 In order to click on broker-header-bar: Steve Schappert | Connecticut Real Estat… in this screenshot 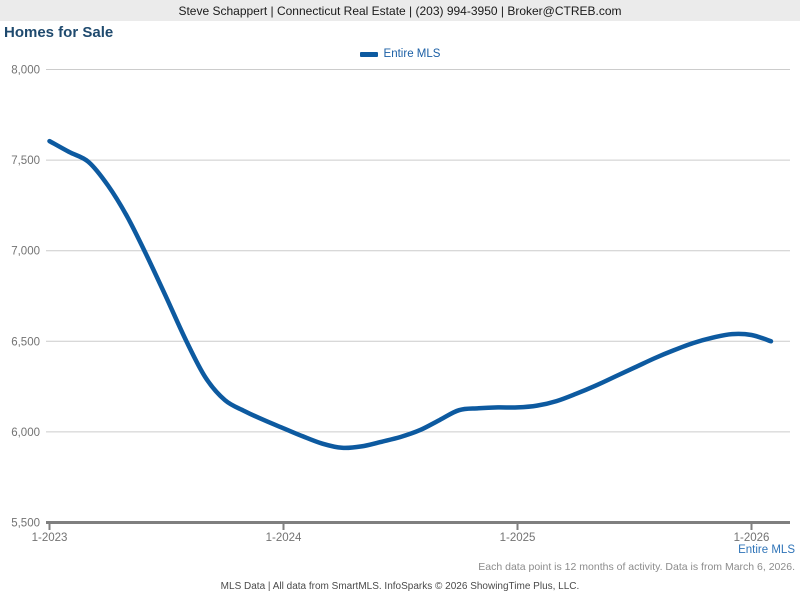, I will do `click(400, 10)`.